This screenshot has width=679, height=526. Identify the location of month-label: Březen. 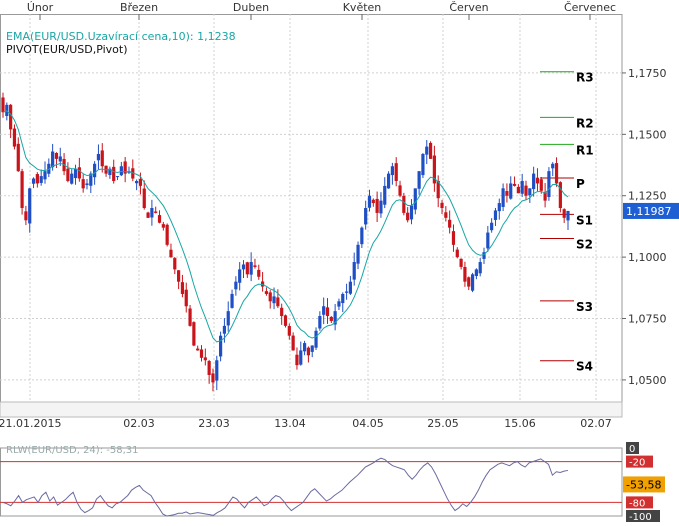
(139, 7).